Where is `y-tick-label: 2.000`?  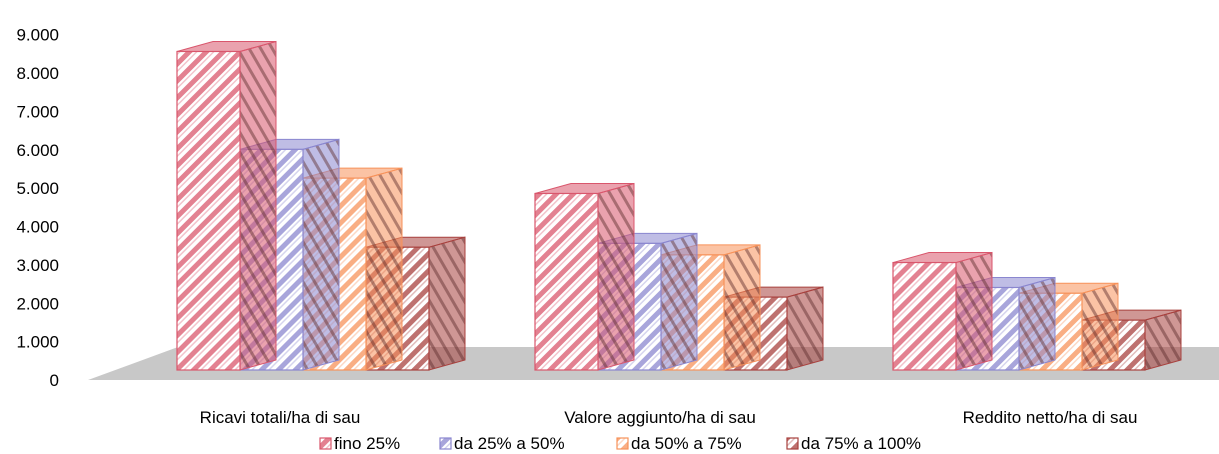
y-tick-label: 2.000 is located at coordinates (37, 303).